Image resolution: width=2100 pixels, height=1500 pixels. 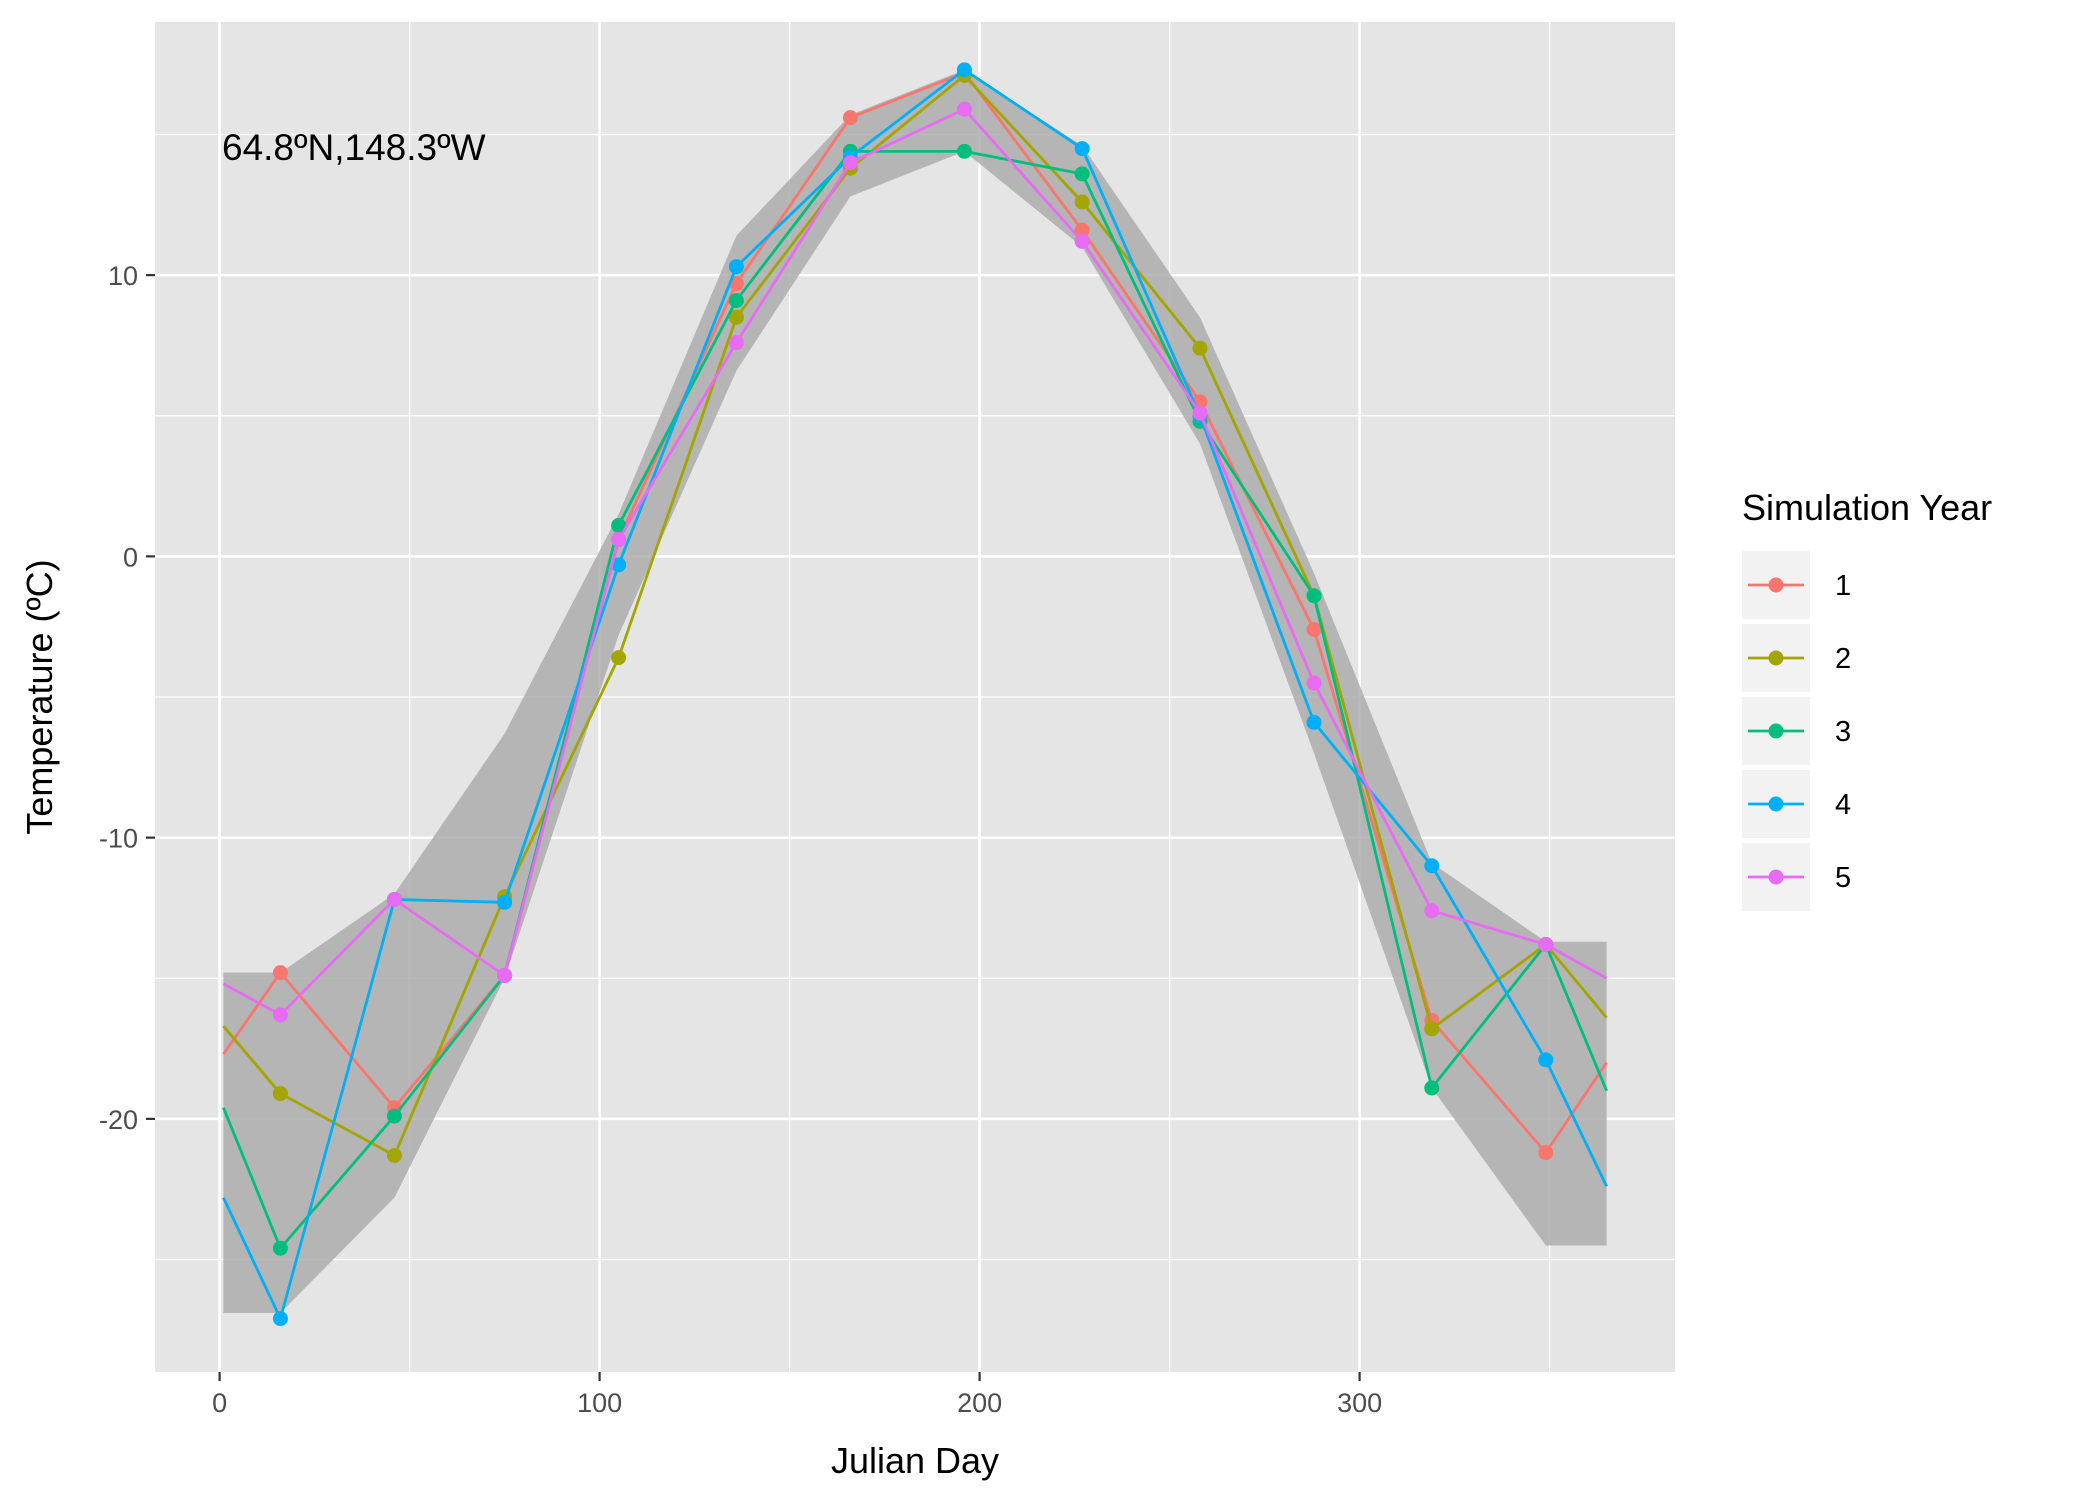 What do you see at coordinates (1359, 1403) in the screenshot?
I see `x-tick-label: 300` at bounding box center [1359, 1403].